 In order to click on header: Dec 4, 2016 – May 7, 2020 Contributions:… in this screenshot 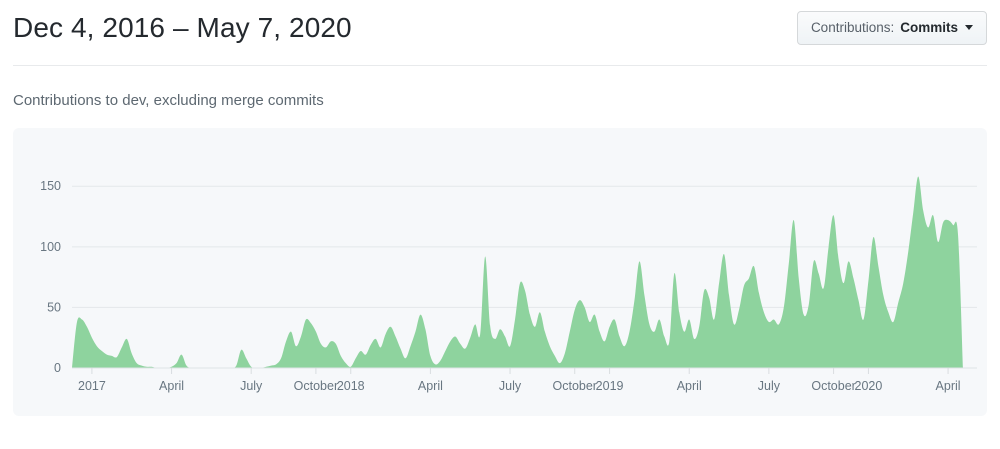, I will do `click(500, 27)`.